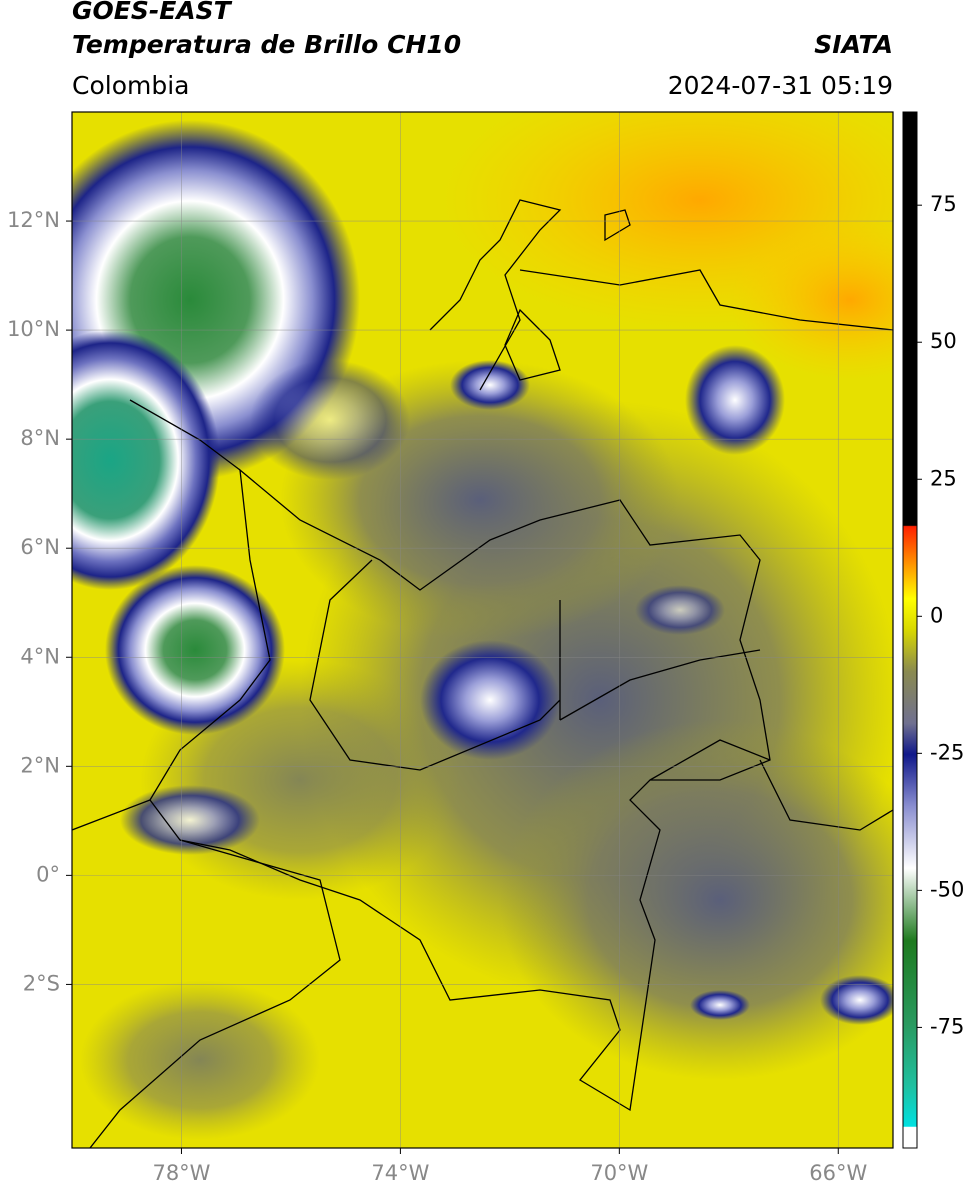  I want to click on timestamp: 2024-07-31 05:19, so click(780, 85).